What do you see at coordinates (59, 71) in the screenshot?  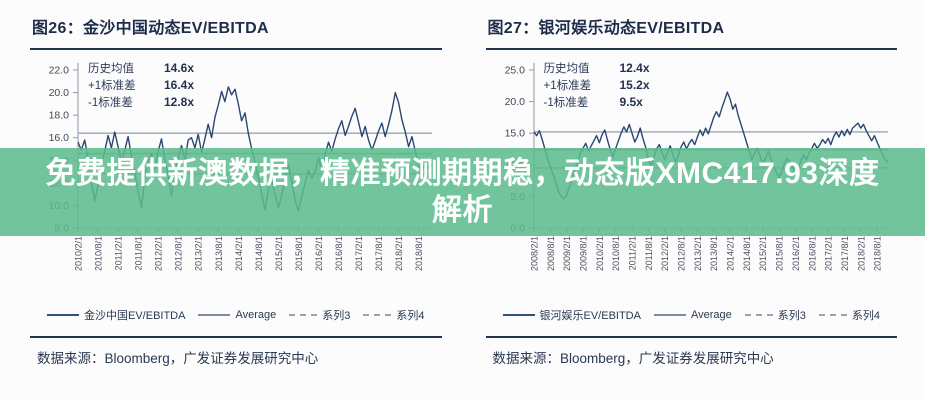 I see `svg-text: 22.0` at bounding box center [59, 71].